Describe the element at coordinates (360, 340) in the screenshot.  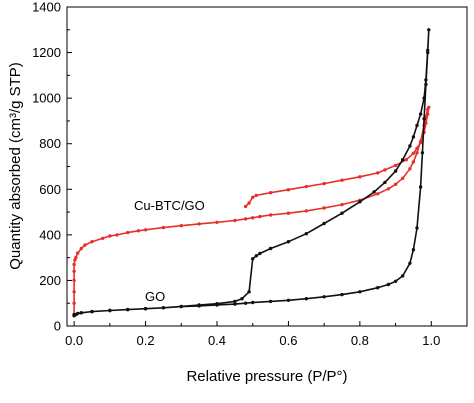
I see `x-tick-label: 0.8` at that location.